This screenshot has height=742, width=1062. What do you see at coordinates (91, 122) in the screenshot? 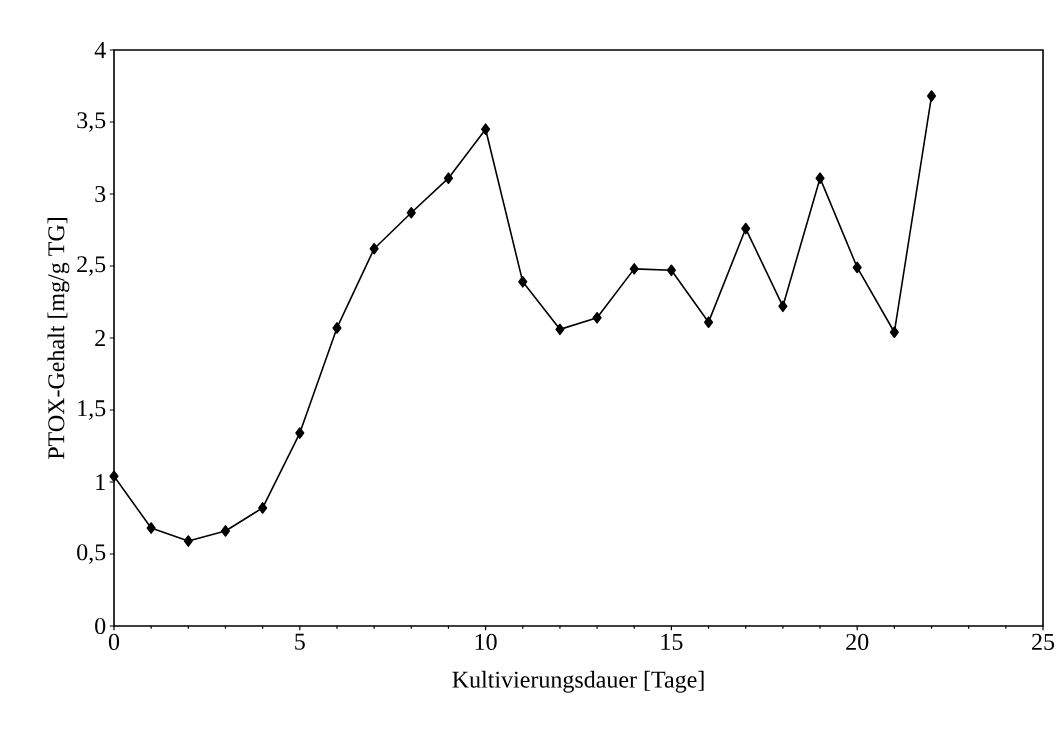
I see `y-tick-label: 3,5` at bounding box center [91, 122].